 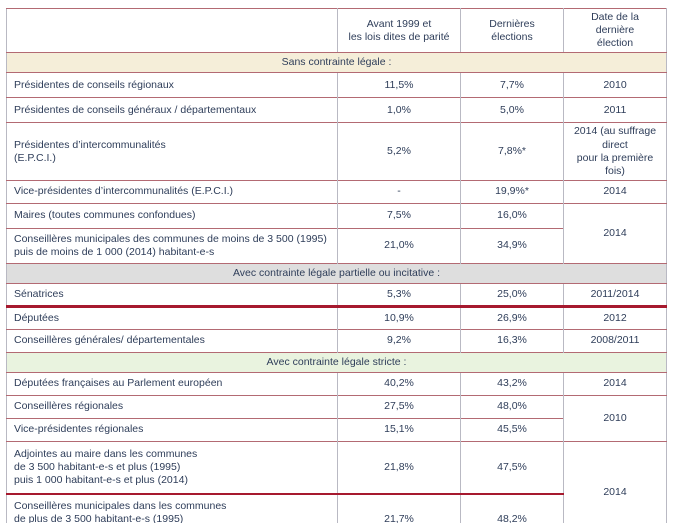 What do you see at coordinates (615, 418) in the screenshot?
I see `cell-date-merged: 2010` at bounding box center [615, 418].